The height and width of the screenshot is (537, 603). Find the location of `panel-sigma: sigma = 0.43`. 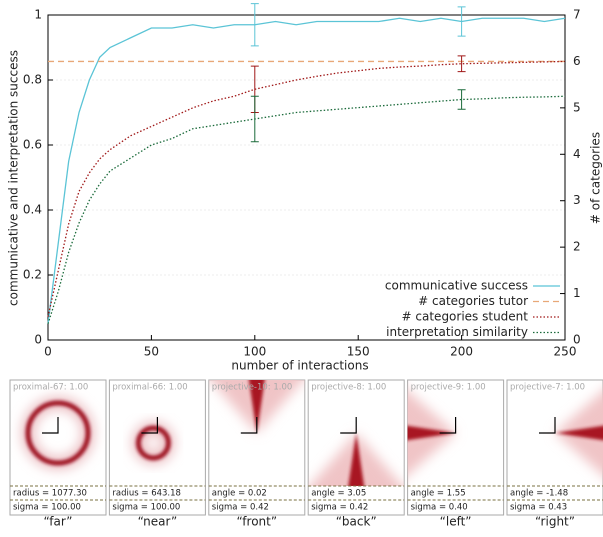

panel-sigma: sigma = 0.43 is located at coordinates (538, 508).